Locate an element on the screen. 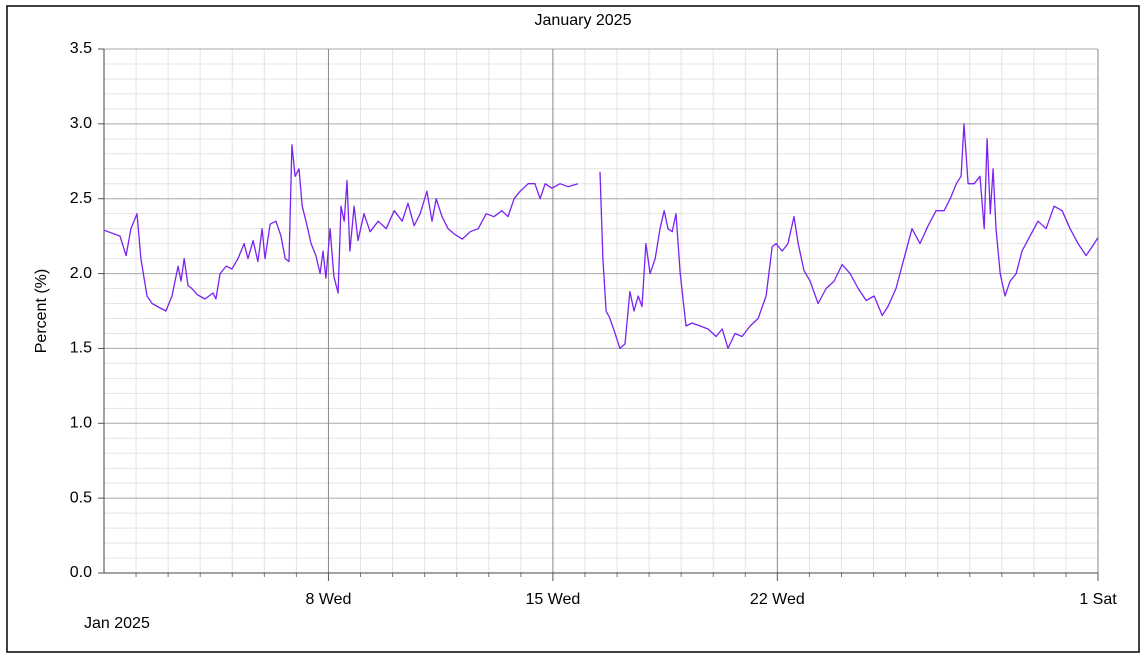 The width and height of the screenshot is (1147, 660). y-axis-label: Percent (%) is located at coordinates (41, 311).